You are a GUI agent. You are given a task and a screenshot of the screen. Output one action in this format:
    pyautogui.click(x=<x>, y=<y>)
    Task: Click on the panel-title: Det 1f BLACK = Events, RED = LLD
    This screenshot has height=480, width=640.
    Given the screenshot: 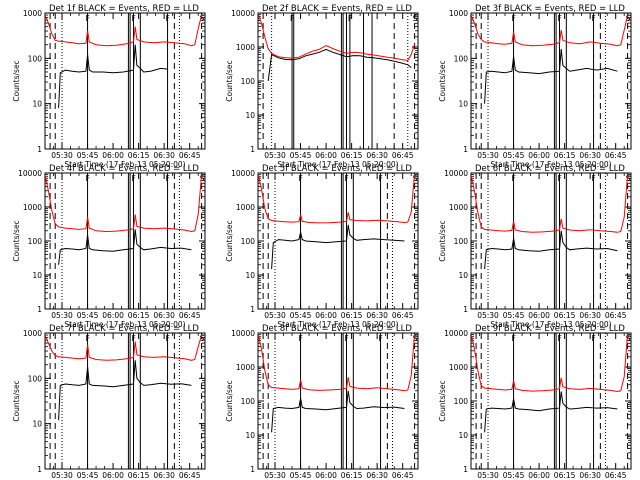 What is the action you would take?
    pyautogui.click(x=124, y=9)
    